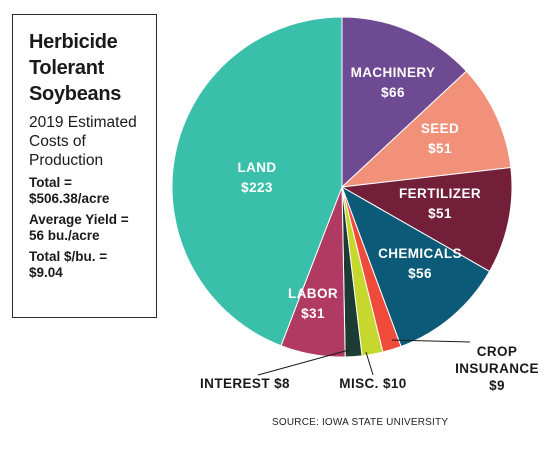 The image size is (546, 449). What do you see at coordinates (73, 42) in the screenshot?
I see `title-line: Herbicide` at bounding box center [73, 42].